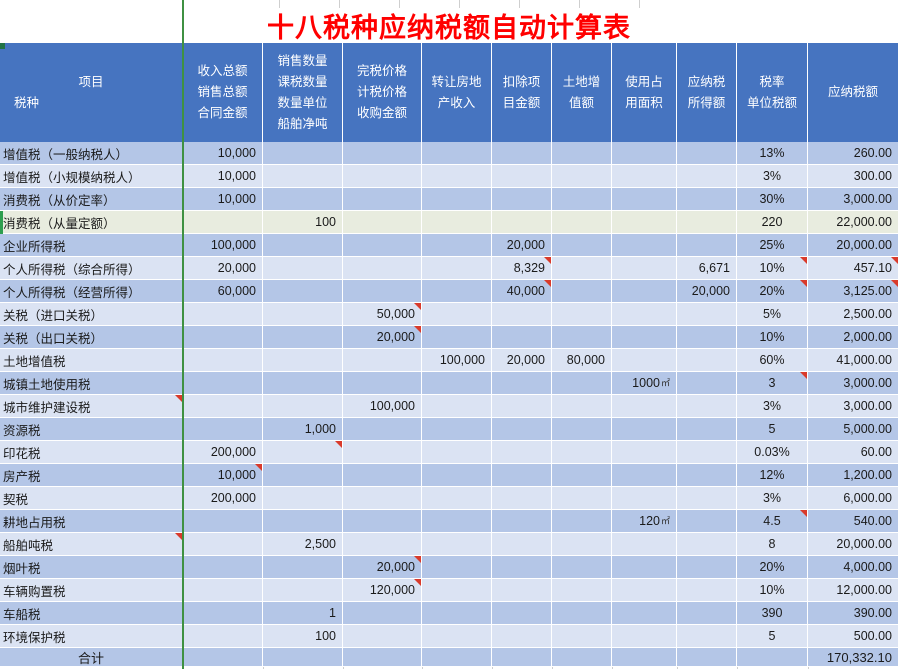 Image resolution: width=898 pixels, height=669 pixels. I want to click on title-row: 十八税种应纳税额自动计算表, so click(449, 25).